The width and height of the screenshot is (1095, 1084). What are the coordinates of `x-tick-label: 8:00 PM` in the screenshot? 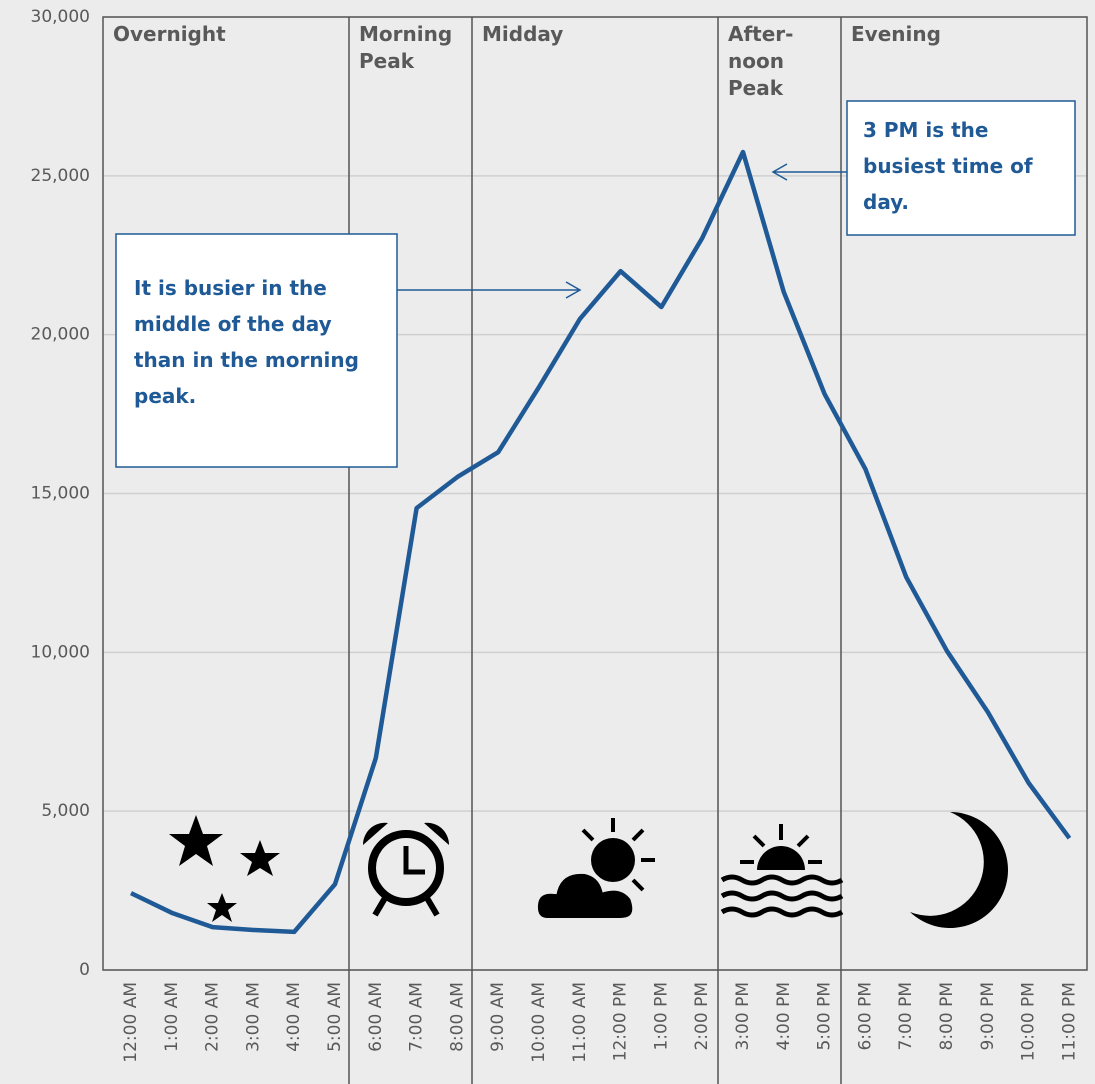 It's located at (947, 1016).